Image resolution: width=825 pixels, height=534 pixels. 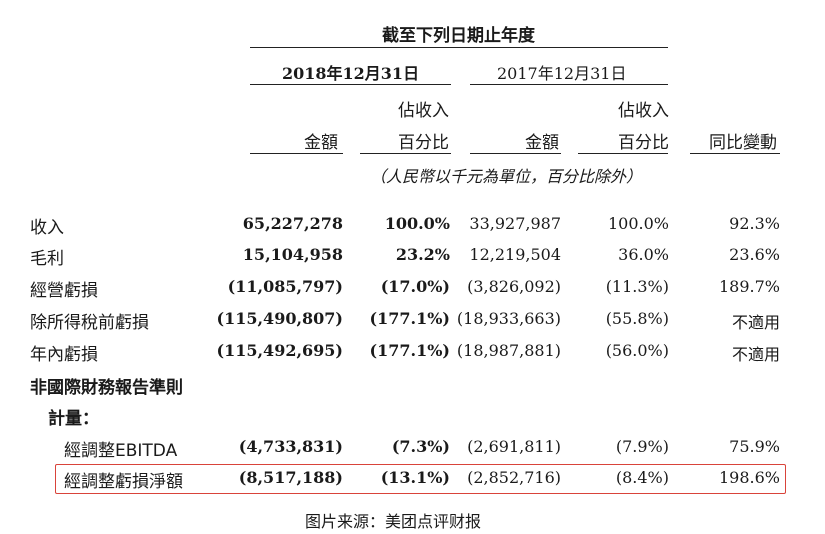 What do you see at coordinates (321, 143) in the screenshot?
I see `amount-header-2018: 金額` at bounding box center [321, 143].